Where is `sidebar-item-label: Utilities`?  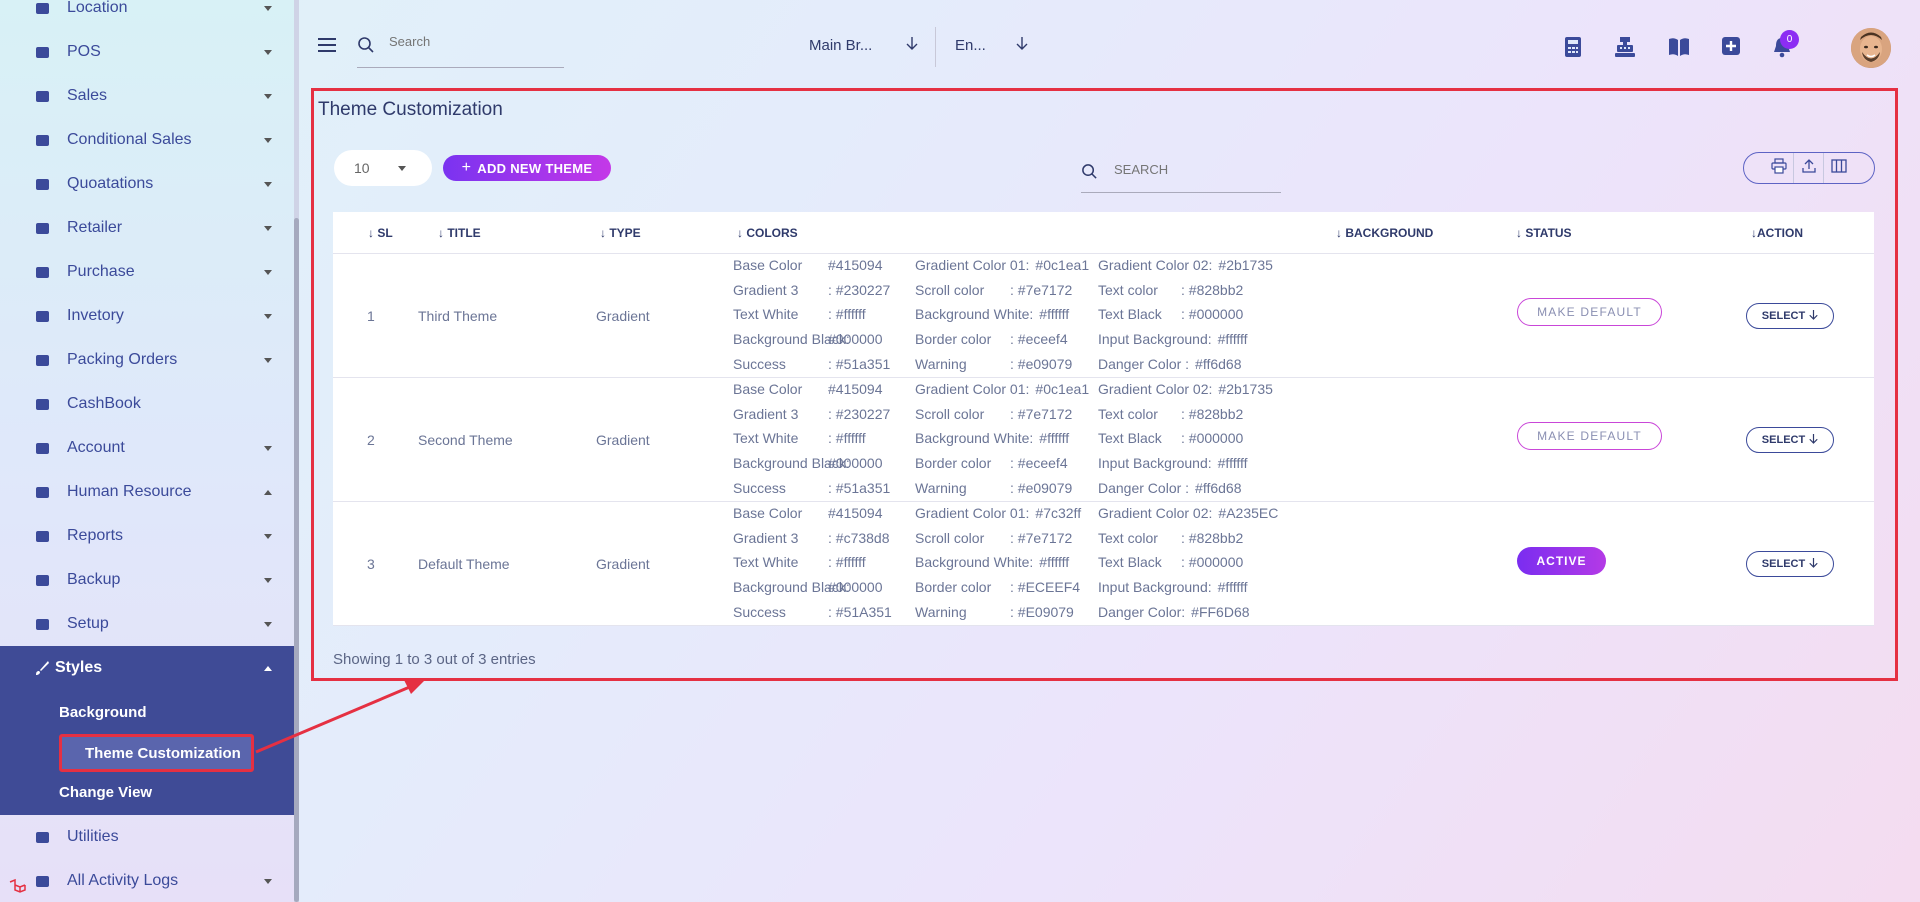 sidebar-item-label: Utilities is located at coordinates (93, 836).